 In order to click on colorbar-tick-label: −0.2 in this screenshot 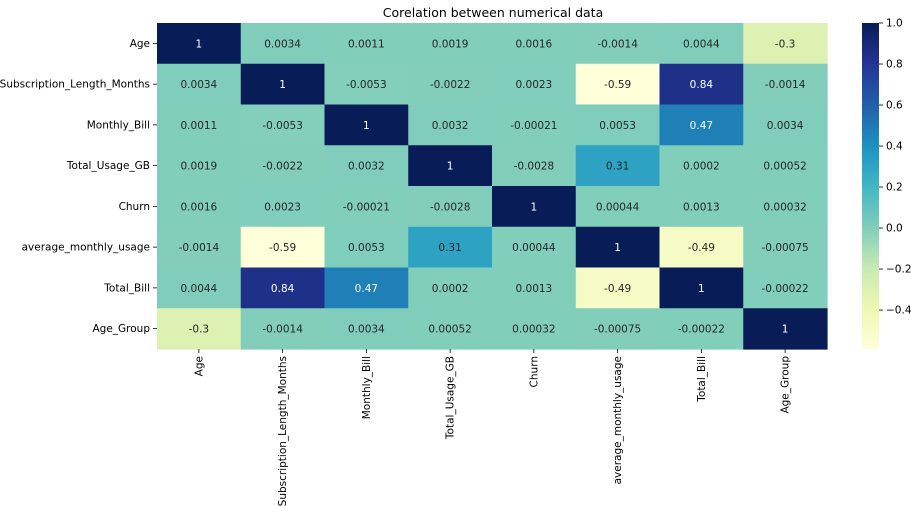, I will do `click(899, 270)`.